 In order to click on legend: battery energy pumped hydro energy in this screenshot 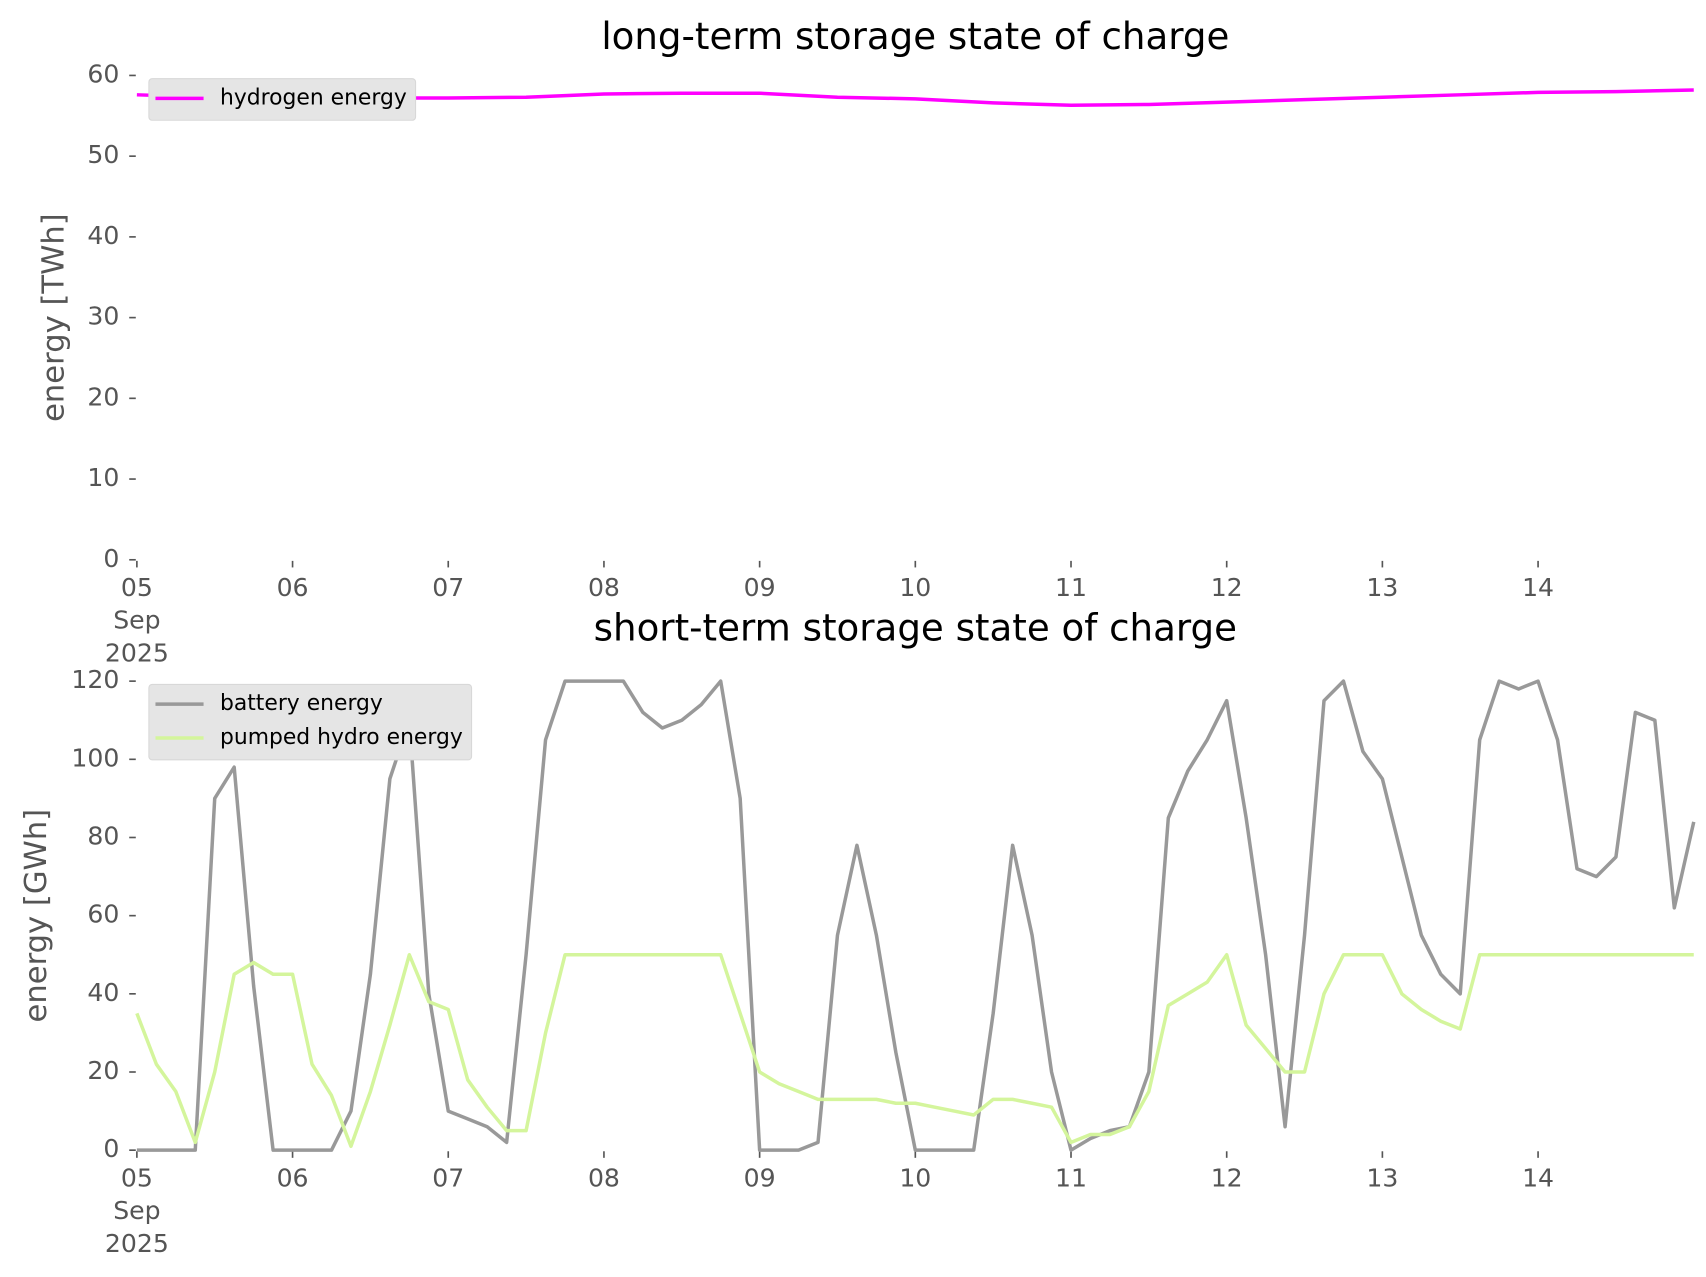, I will do `click(310, 722)`.